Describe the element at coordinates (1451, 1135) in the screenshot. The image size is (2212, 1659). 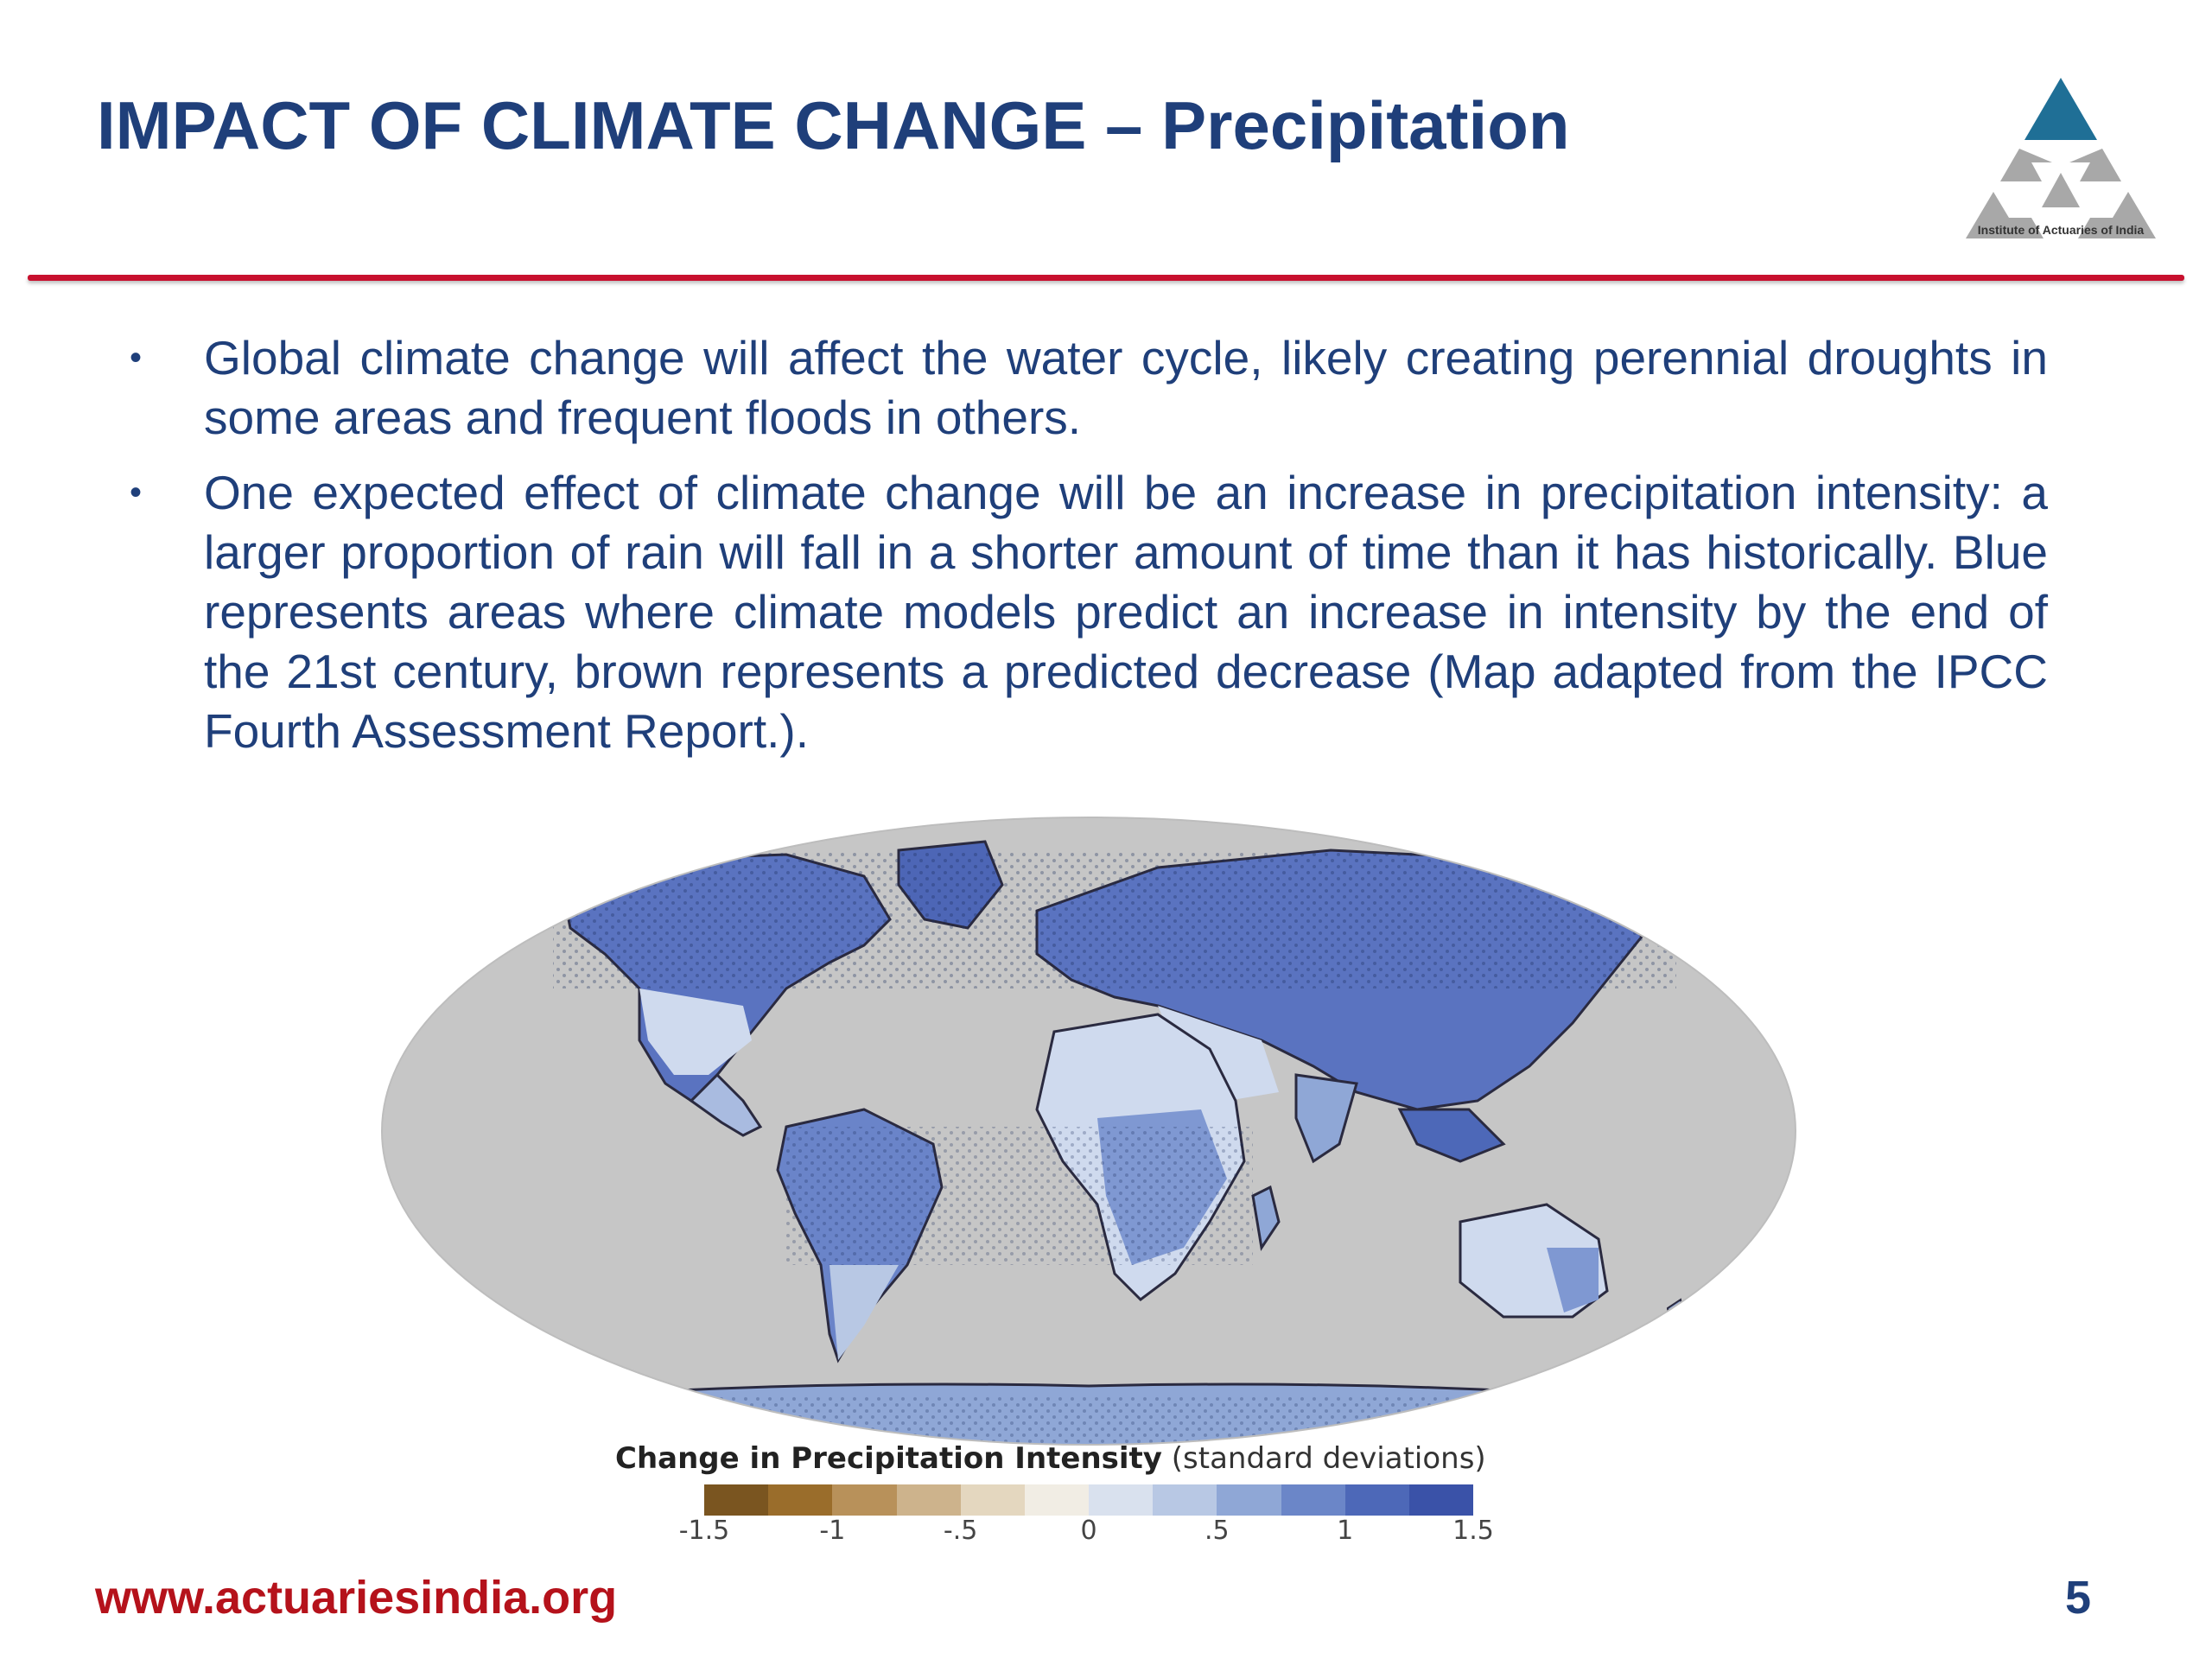
I see `southeast-asia` at that location.